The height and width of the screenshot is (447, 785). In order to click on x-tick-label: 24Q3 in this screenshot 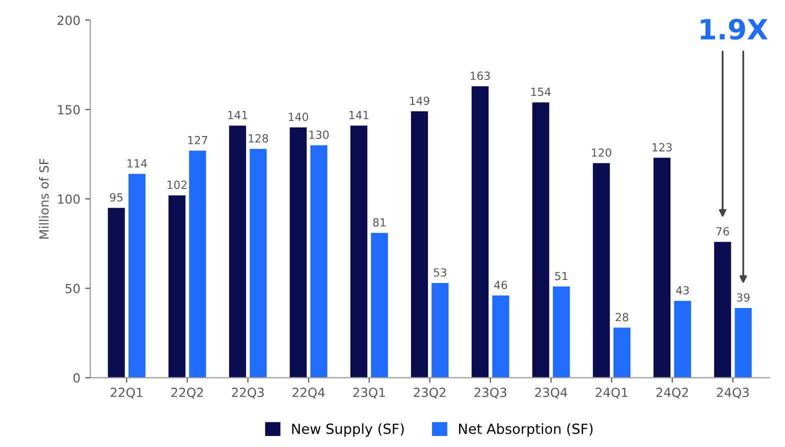, I will do `click(732, 393)`.